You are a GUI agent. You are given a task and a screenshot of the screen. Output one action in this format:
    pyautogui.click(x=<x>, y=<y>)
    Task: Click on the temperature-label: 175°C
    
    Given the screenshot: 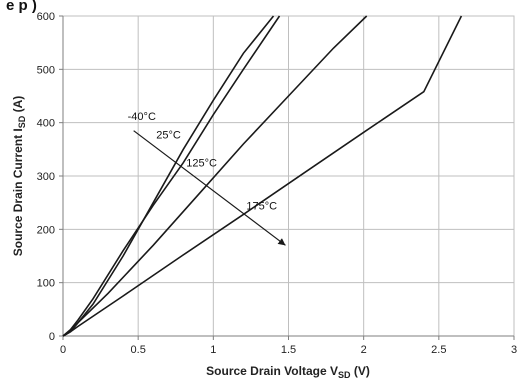 What is the action you would take?
    pyautogui.click(x=261, y=207)
    